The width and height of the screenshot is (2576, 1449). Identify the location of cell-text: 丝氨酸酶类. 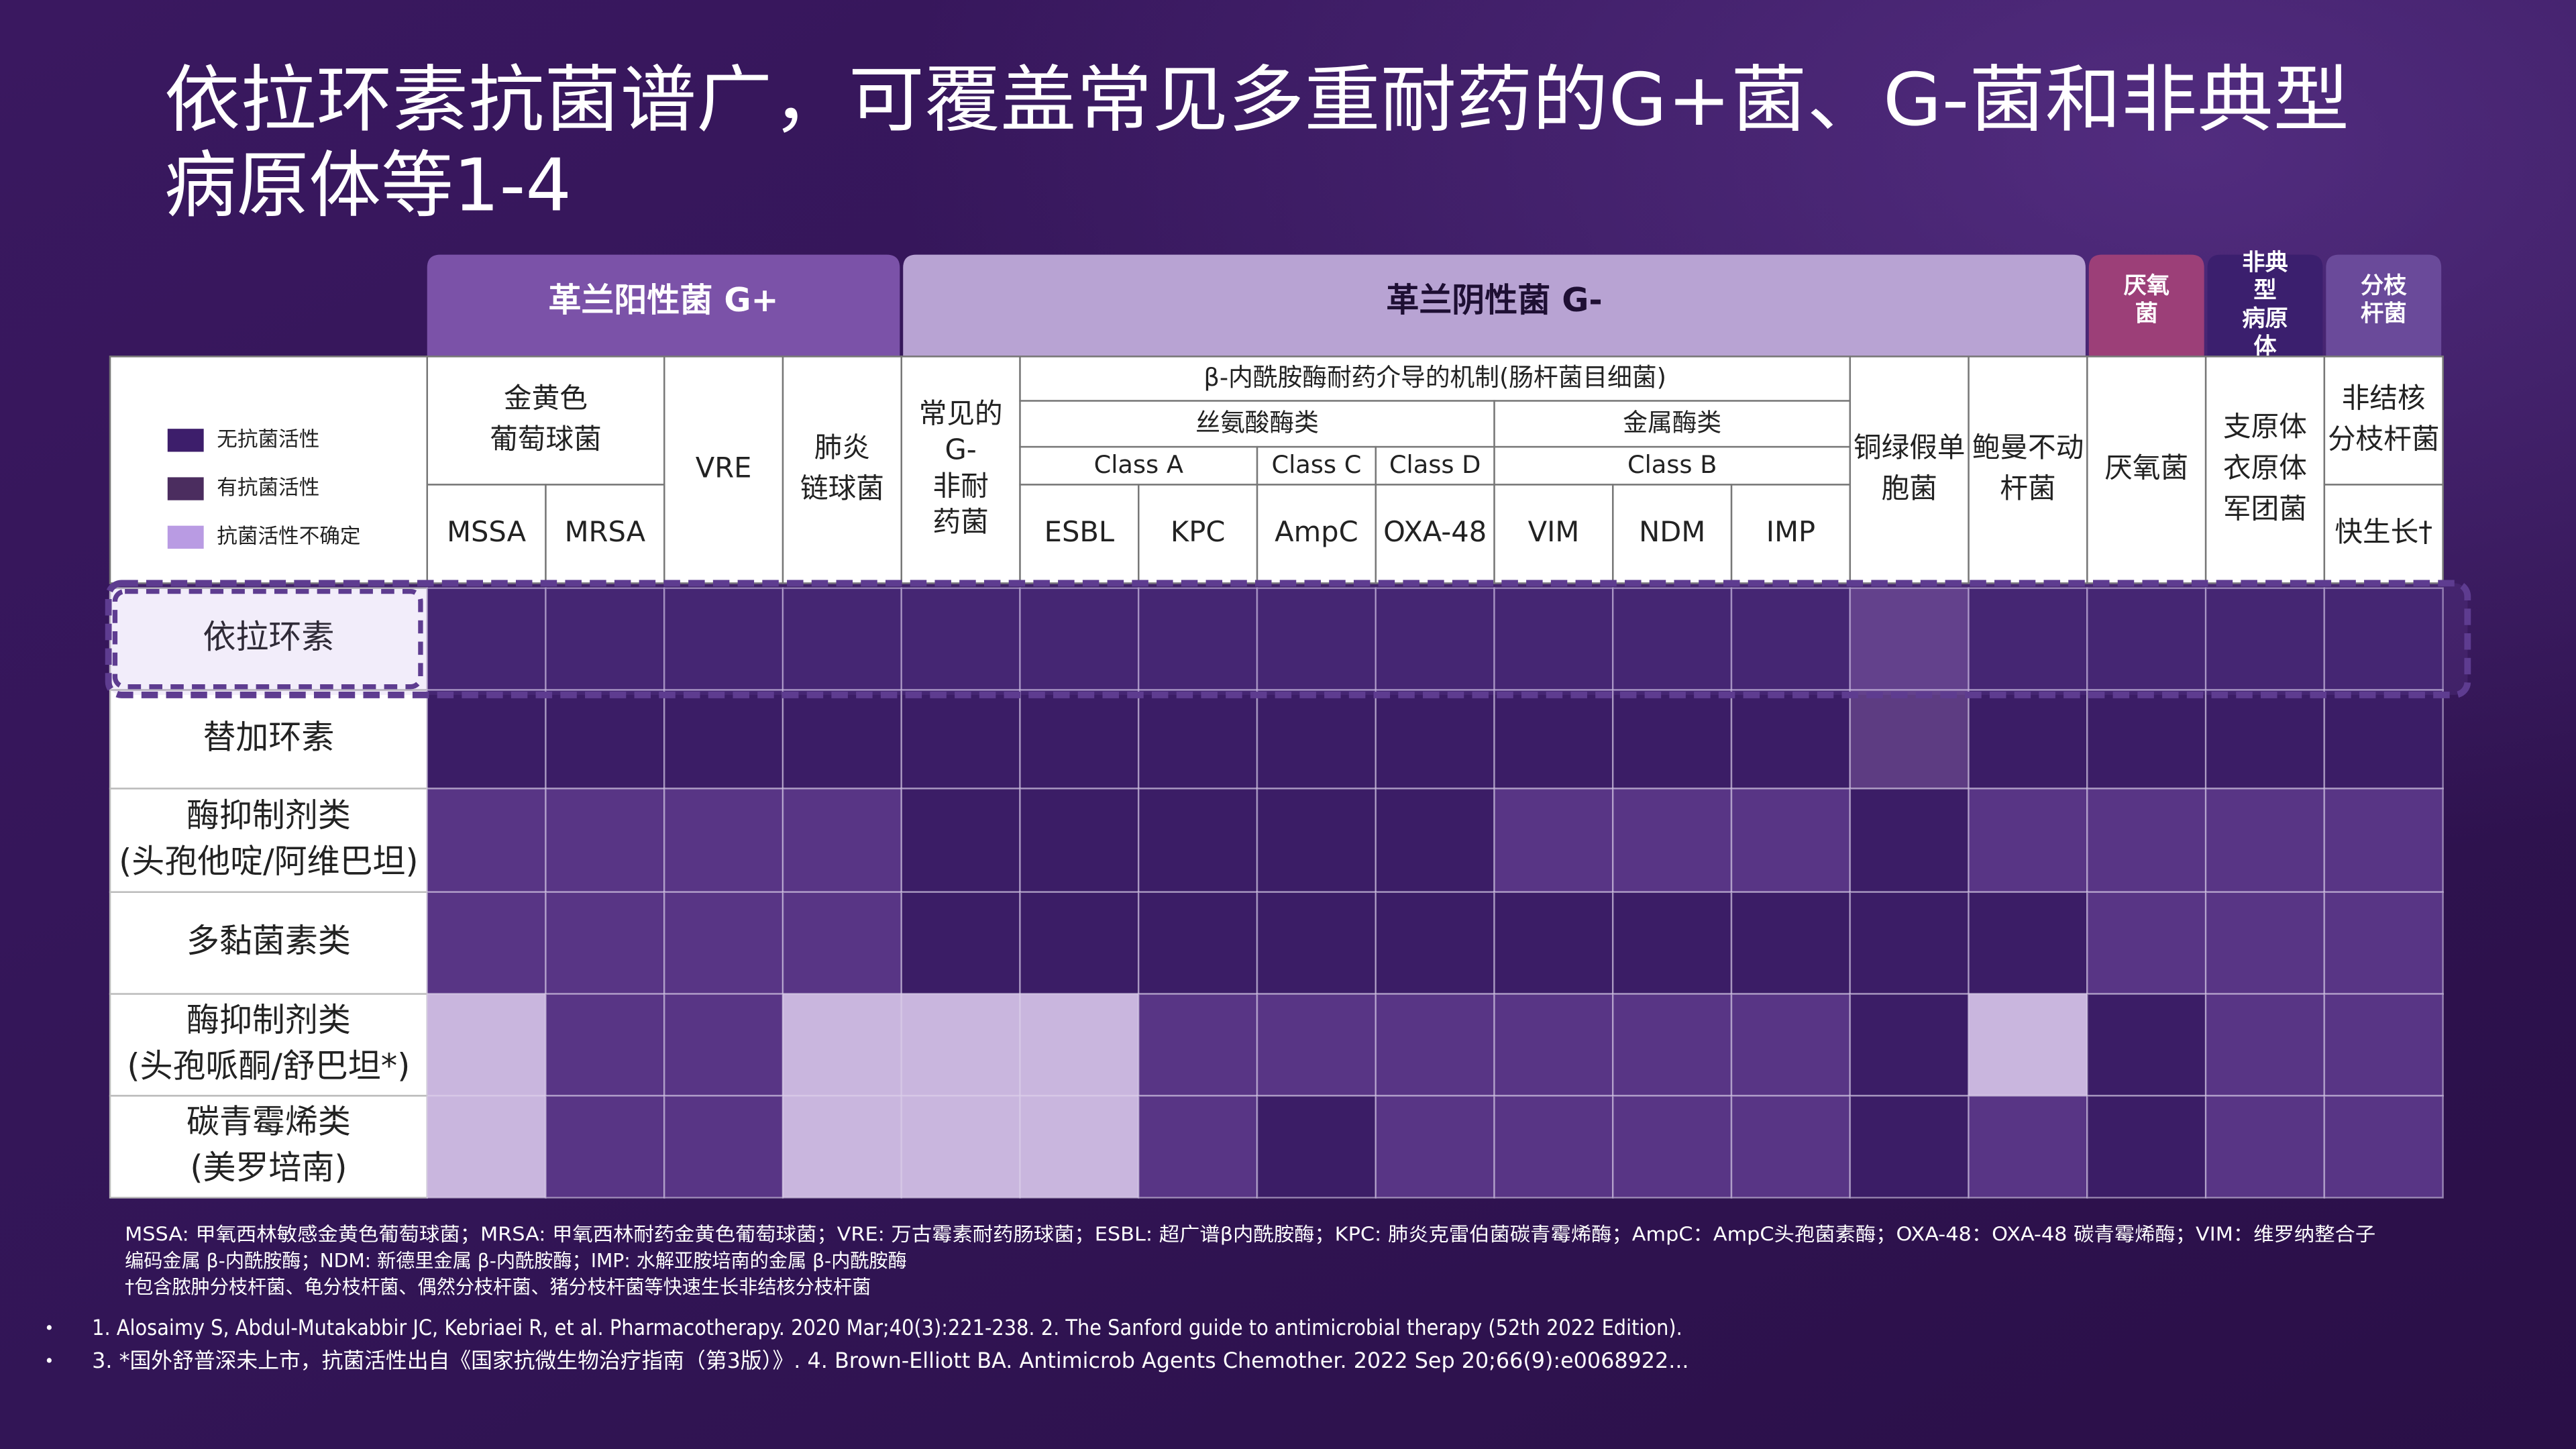
(1257, 422).